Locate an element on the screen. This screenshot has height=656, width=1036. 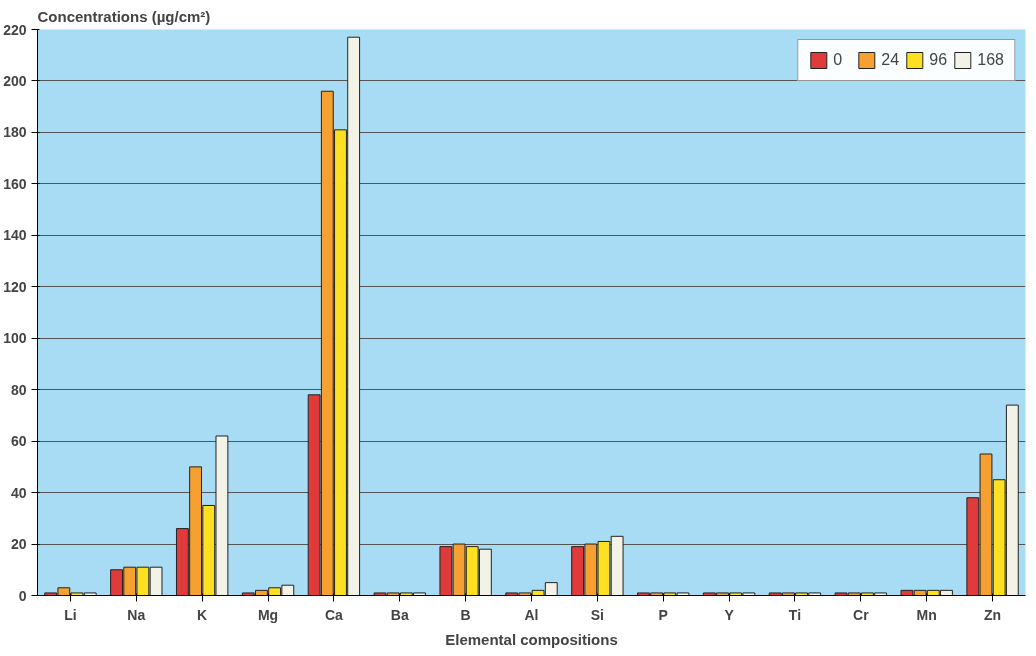
x-tick-label: Al is located at coordinates (531, 614).